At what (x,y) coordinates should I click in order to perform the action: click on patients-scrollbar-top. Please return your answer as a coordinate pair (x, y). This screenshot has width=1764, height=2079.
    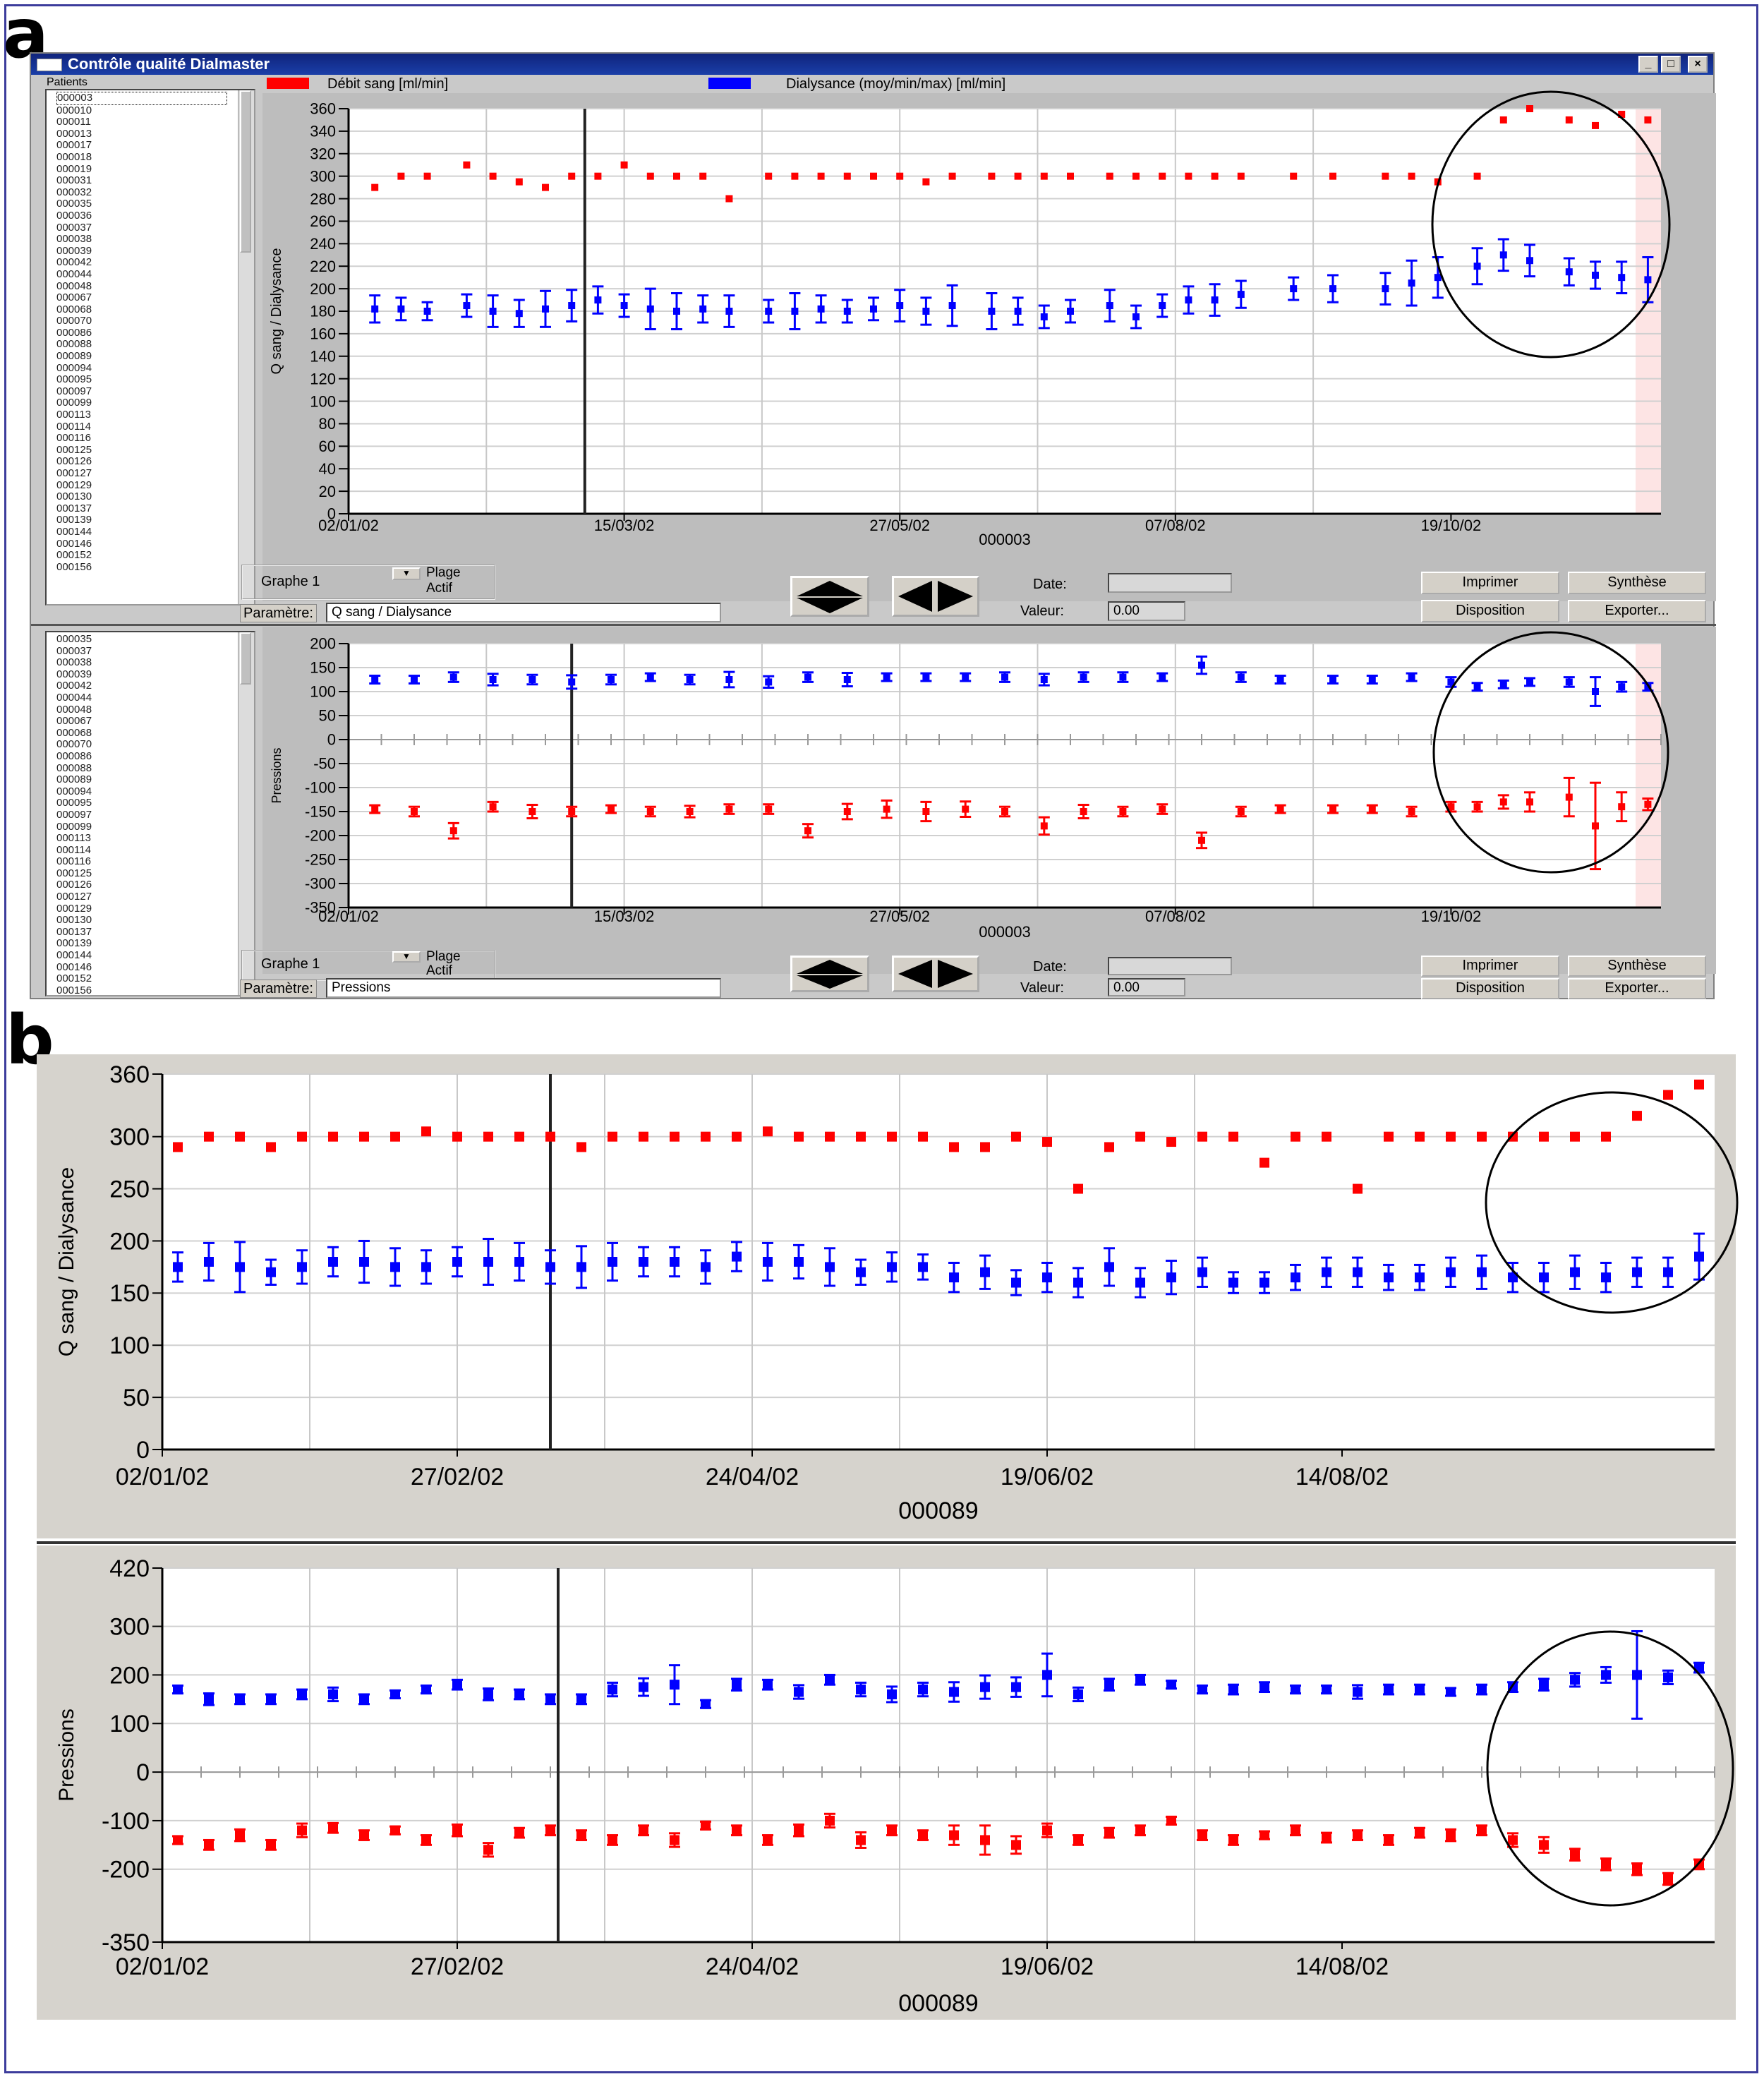
    Looking at the image, I should click on (246, 347).